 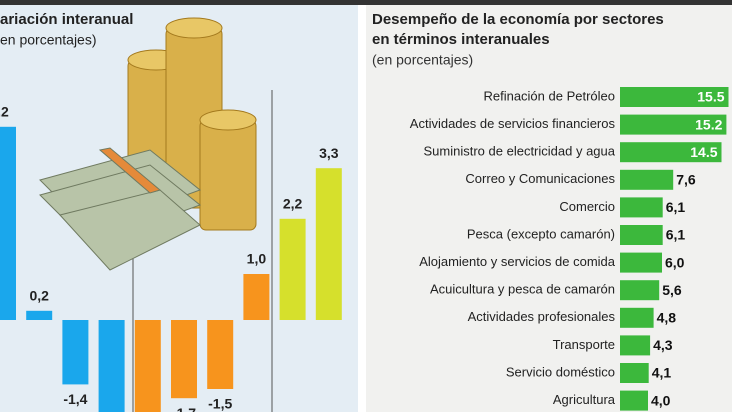 What do you see at coordinates (257, 259) in the screenshot?
I see `value-label: 1,0` at bounding box center [257, 259].